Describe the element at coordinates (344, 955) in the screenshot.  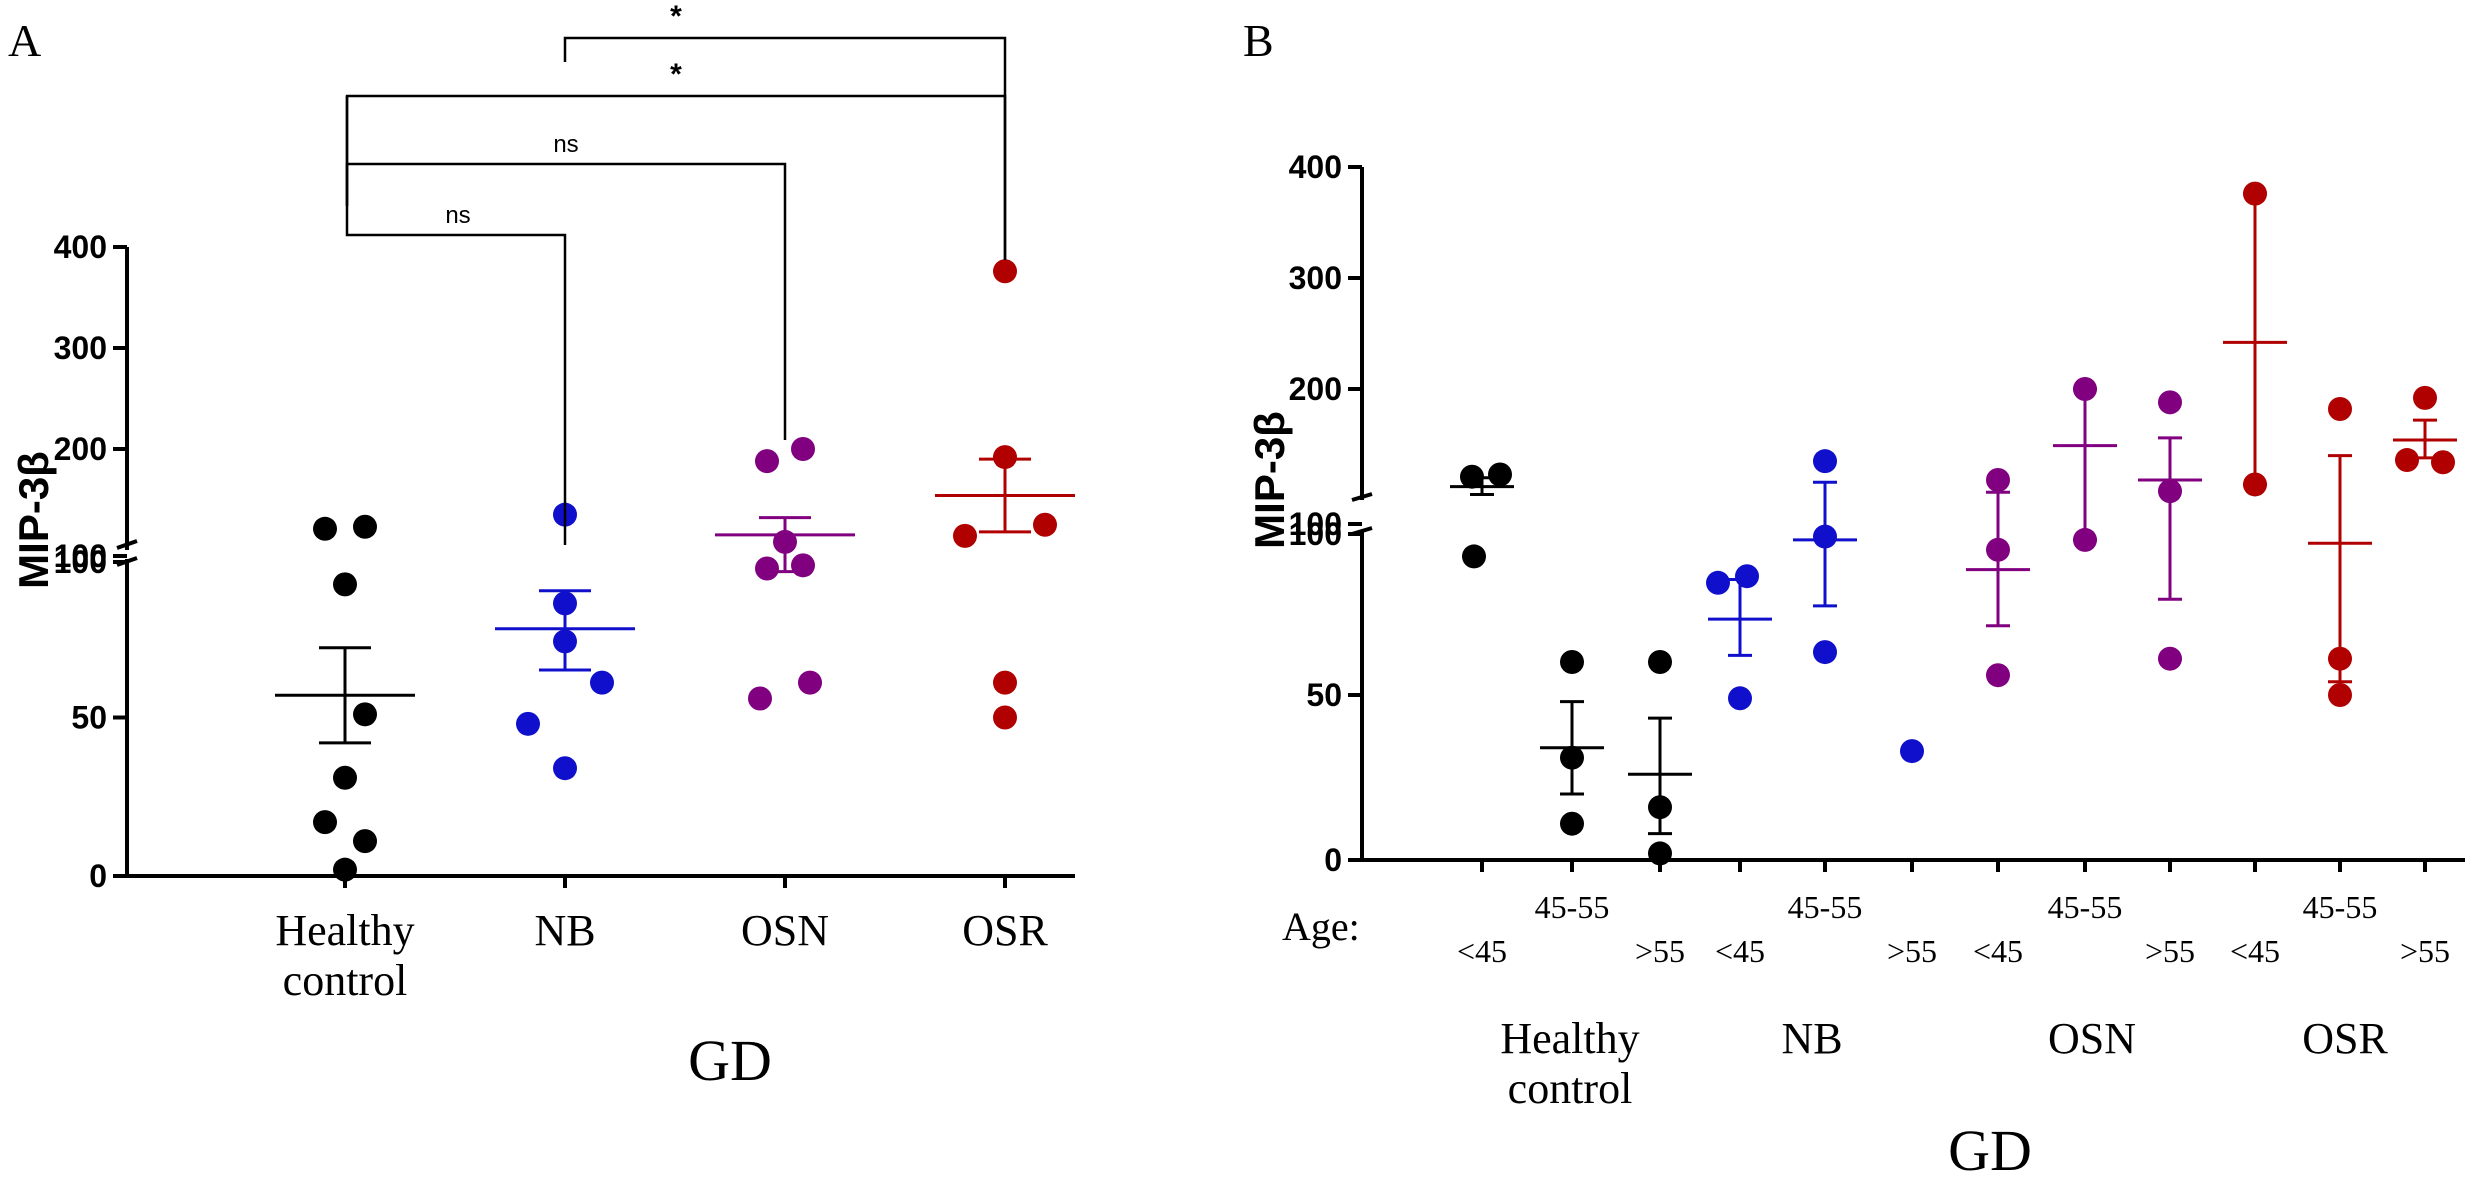
I see `x-category-label: Healthy control` at that location.